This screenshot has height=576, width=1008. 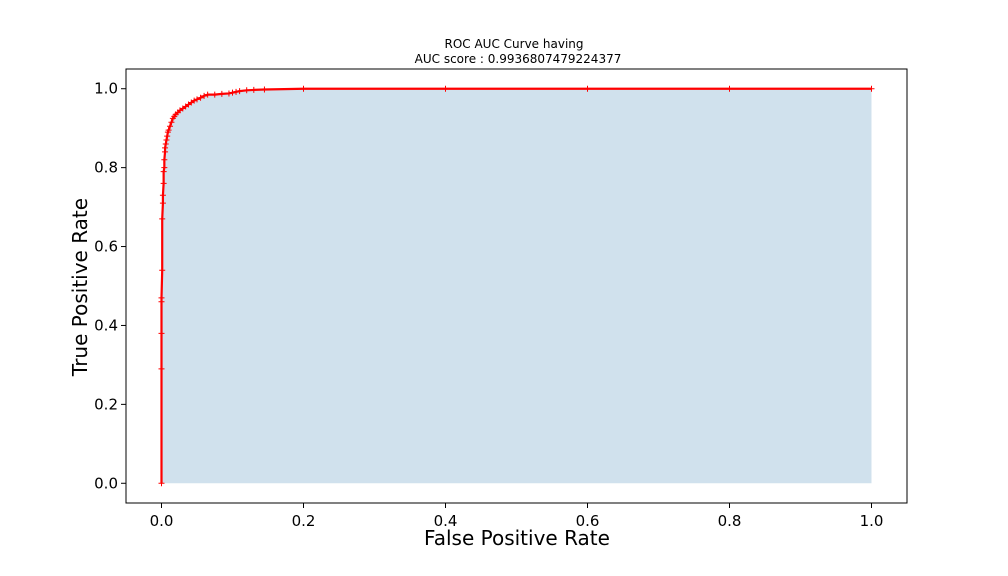 I want to click on x-axis-ticks: 0.0 0.2 0.4 0.6 0.8 1.0, so click(x=517, y=516).